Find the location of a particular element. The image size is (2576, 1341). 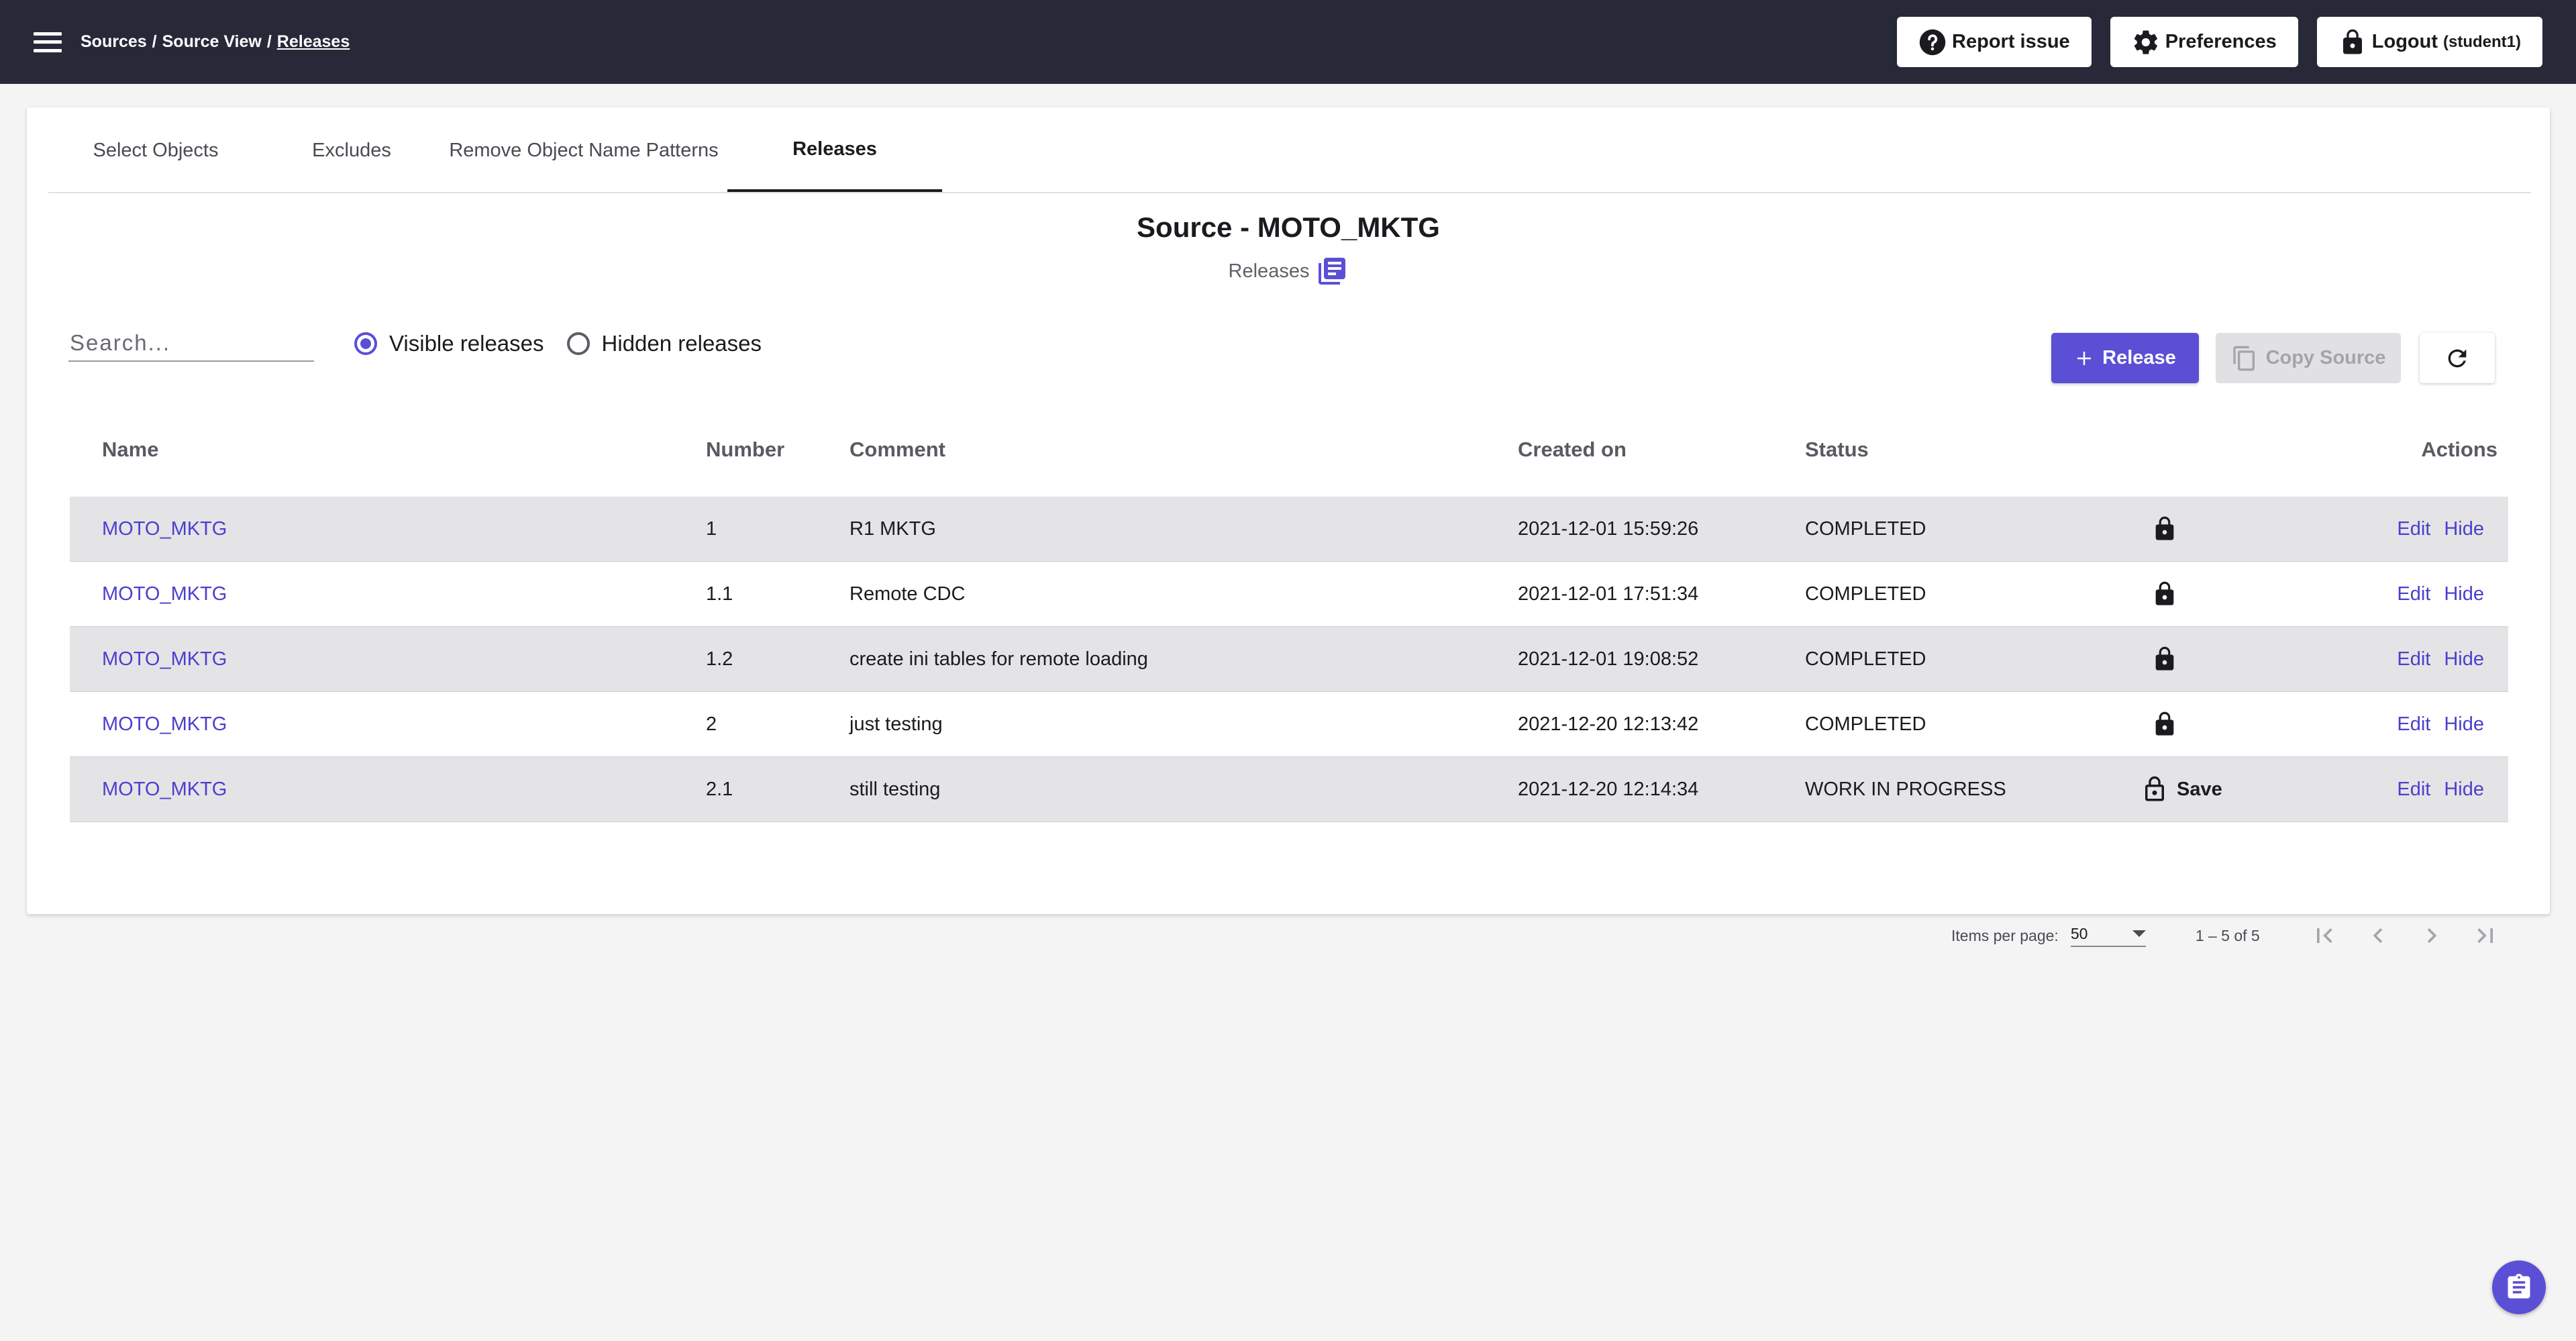

release-created-on: 2021-12-20 12:13:42 is located at coordinates (1608, 724).